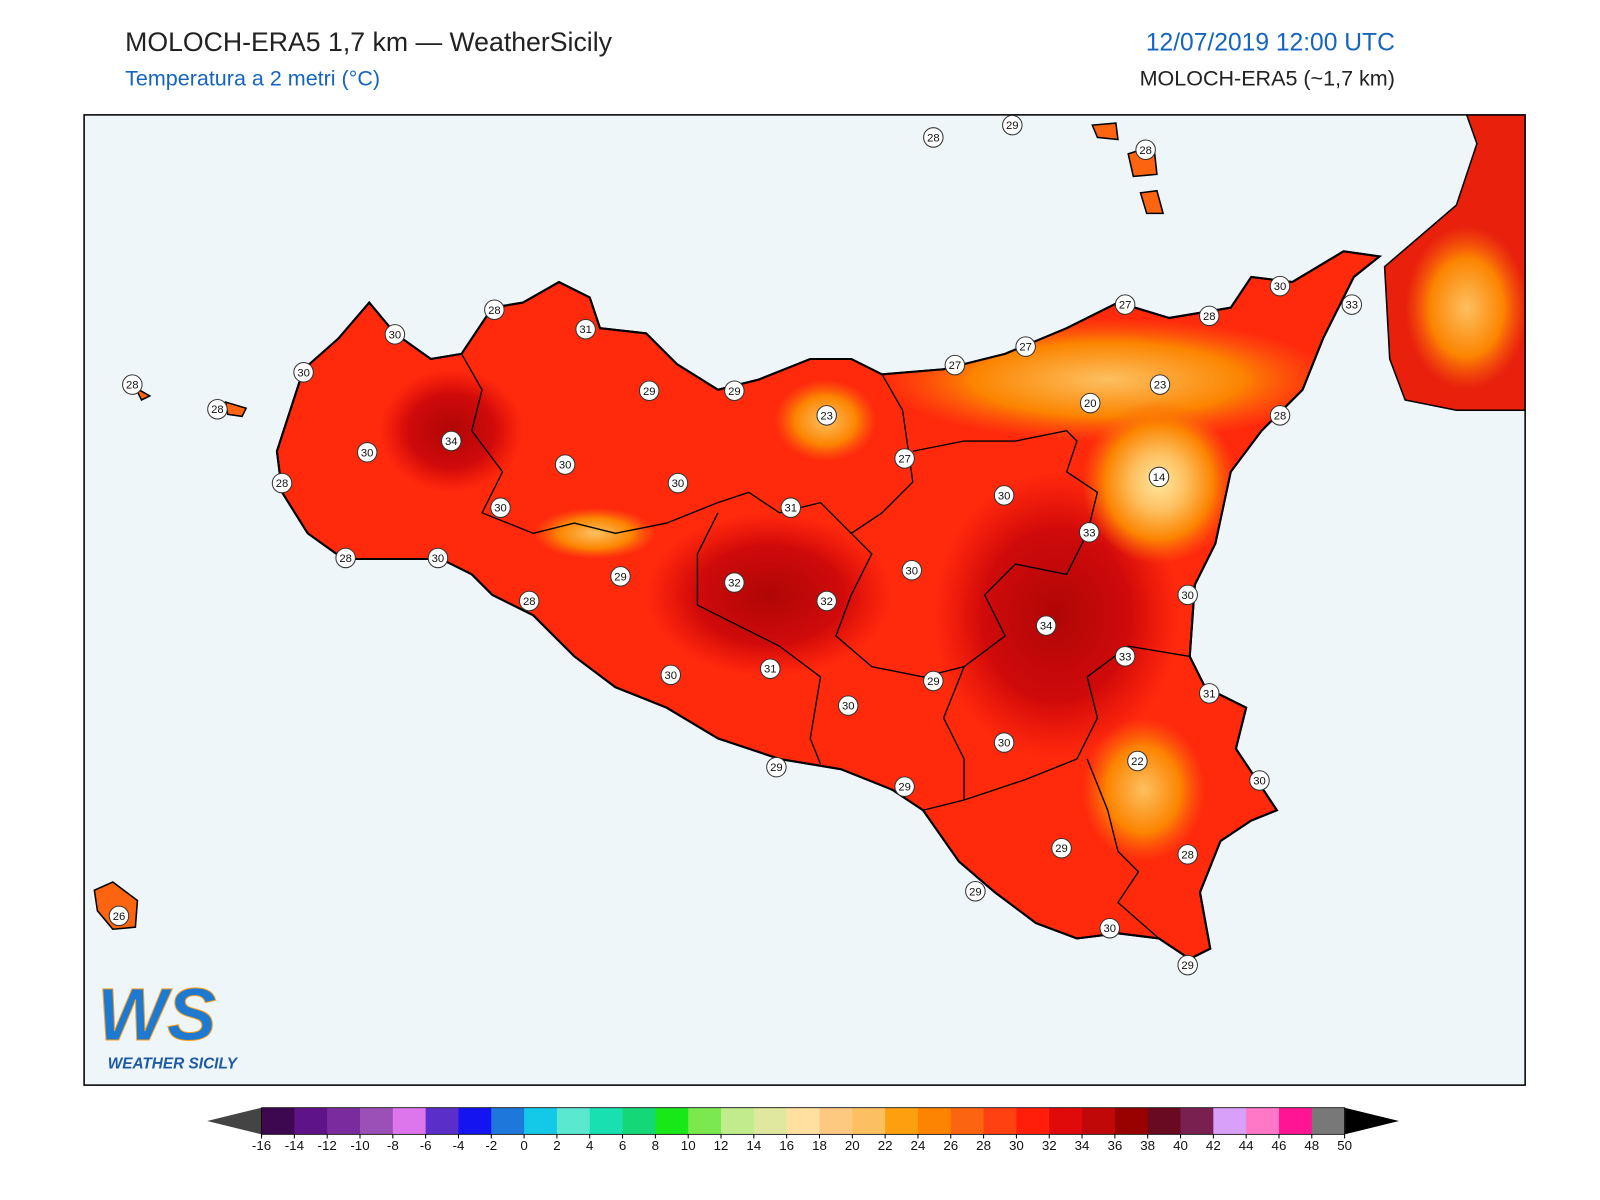  What do you see at coordinates (491, 1145) in the screenshot?
I see `colorbar-tick-label: -2` at bounding box center [491, 1145].